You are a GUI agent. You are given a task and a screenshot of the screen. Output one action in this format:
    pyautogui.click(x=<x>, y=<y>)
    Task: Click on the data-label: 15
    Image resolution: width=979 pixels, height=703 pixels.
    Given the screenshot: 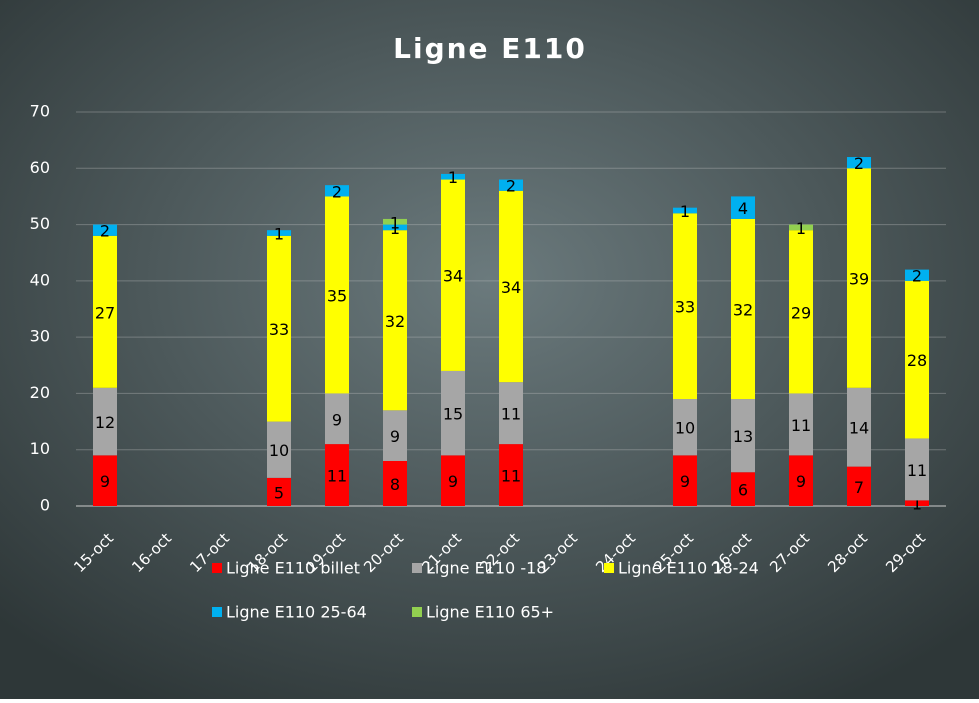 What is the action you would take?
    pyautogui.click(x=453, y=414)
    